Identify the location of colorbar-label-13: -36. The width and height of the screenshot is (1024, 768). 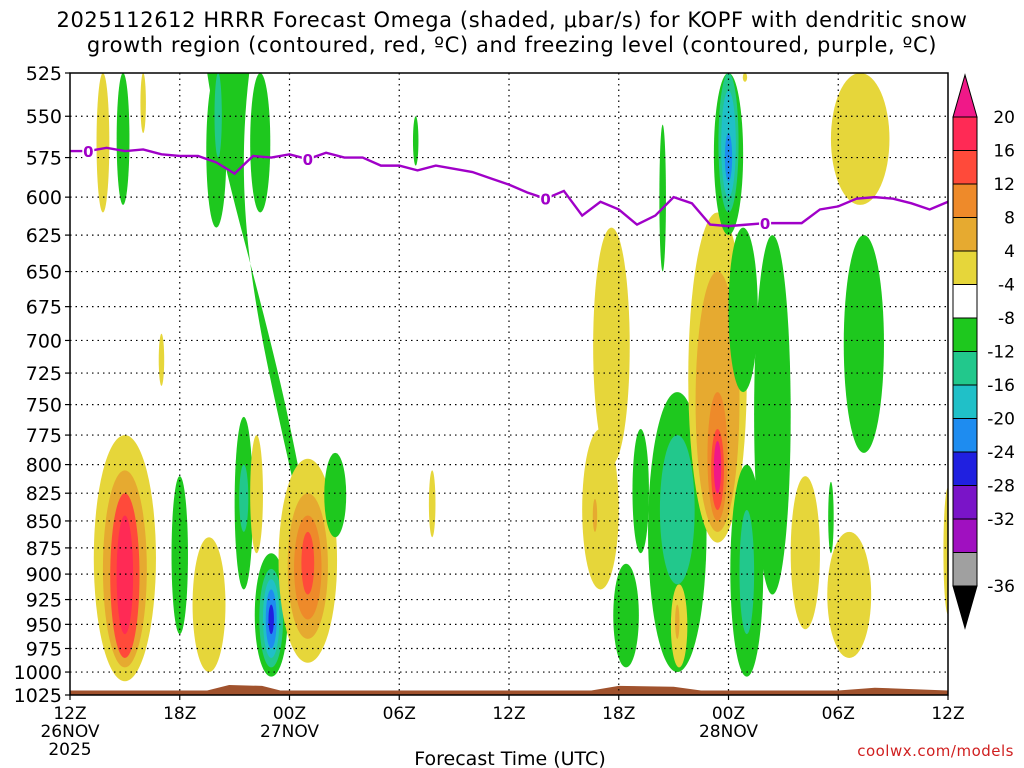
(1001, 587).